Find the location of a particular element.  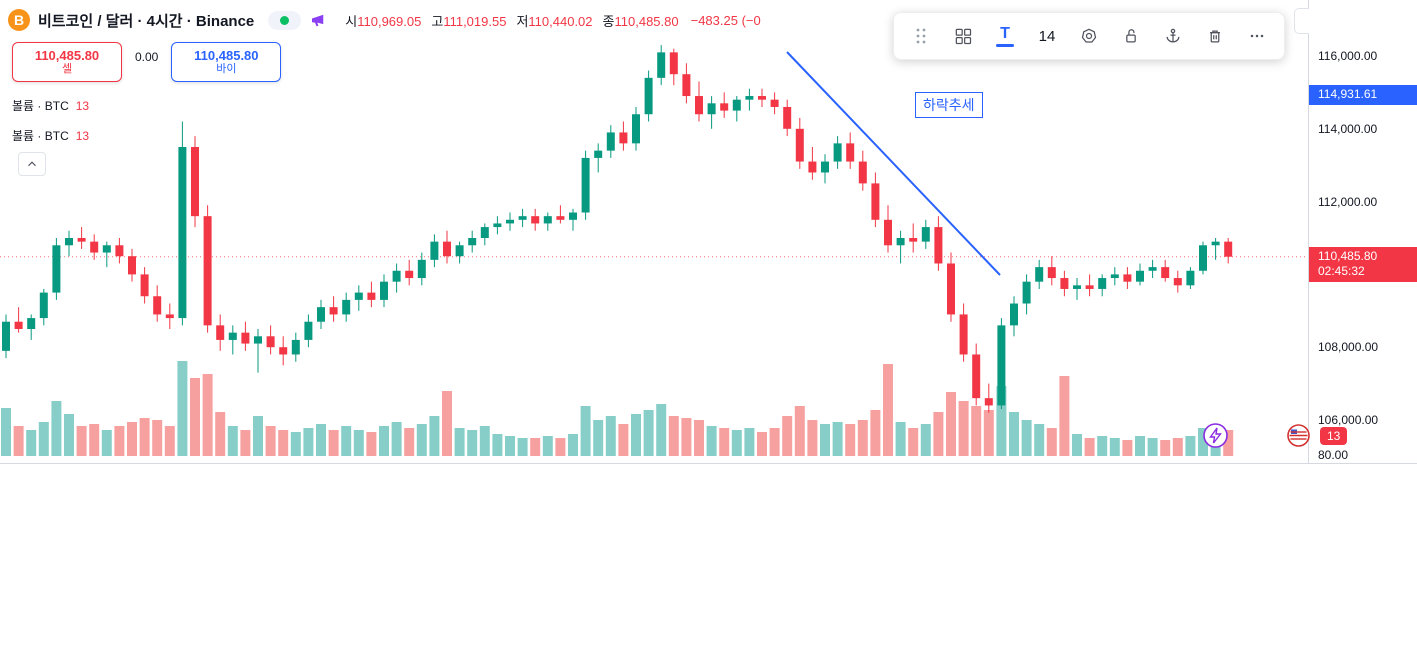

market-open-dot-icon is located at coordinates (285, 20).